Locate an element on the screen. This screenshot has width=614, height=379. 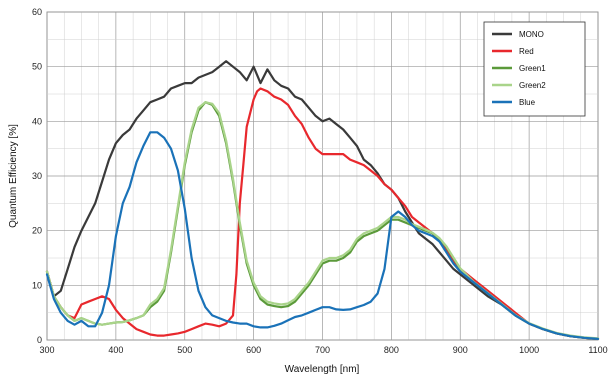
legend-label-green1: Green1 is located at coordinates (532, 68).